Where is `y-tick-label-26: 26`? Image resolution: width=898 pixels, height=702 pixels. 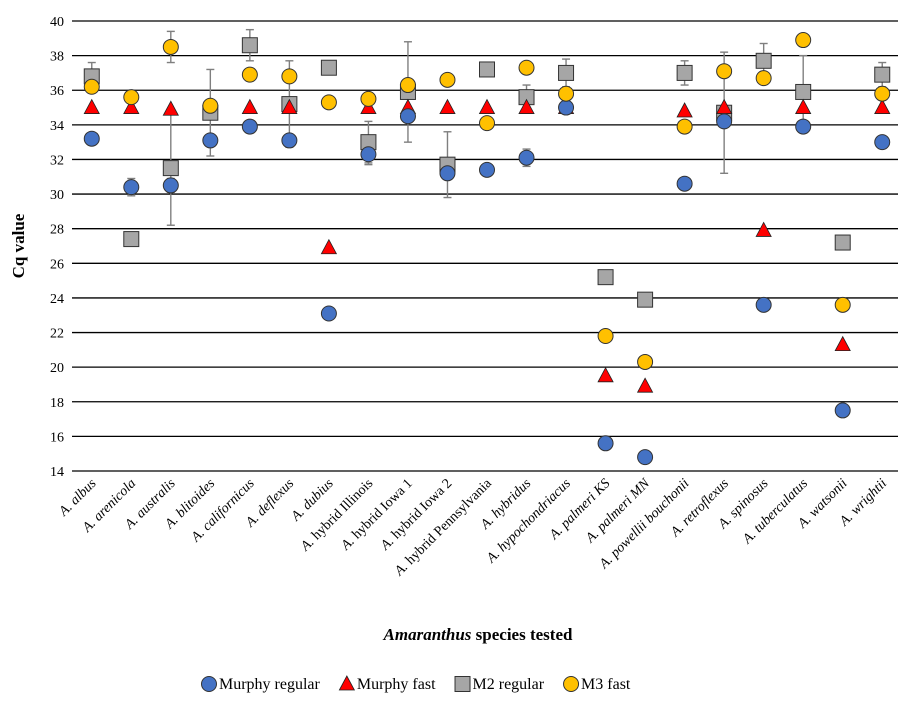 y-tick-label-26: 26 is located at coordinates (57, 264).